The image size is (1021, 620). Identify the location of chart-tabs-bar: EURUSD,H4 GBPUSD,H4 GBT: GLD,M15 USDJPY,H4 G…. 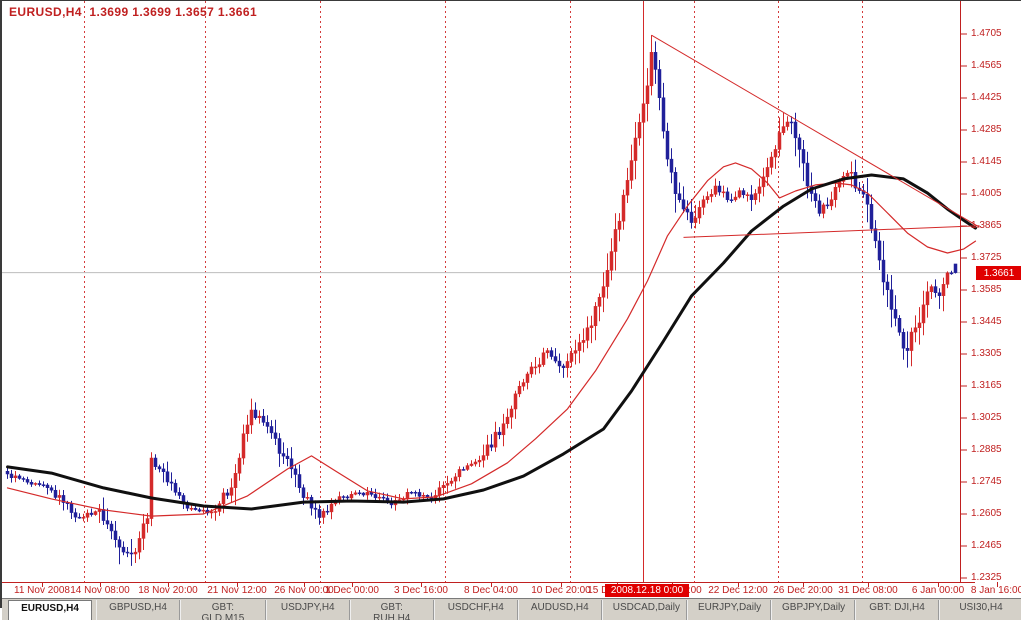
(511, 609).